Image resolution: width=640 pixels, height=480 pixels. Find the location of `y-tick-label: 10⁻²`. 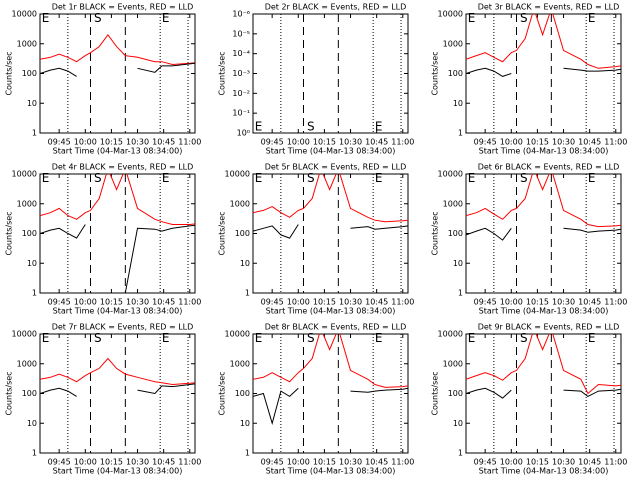

y-tick-label: 10⁻² is located at coordinates (241, 93).